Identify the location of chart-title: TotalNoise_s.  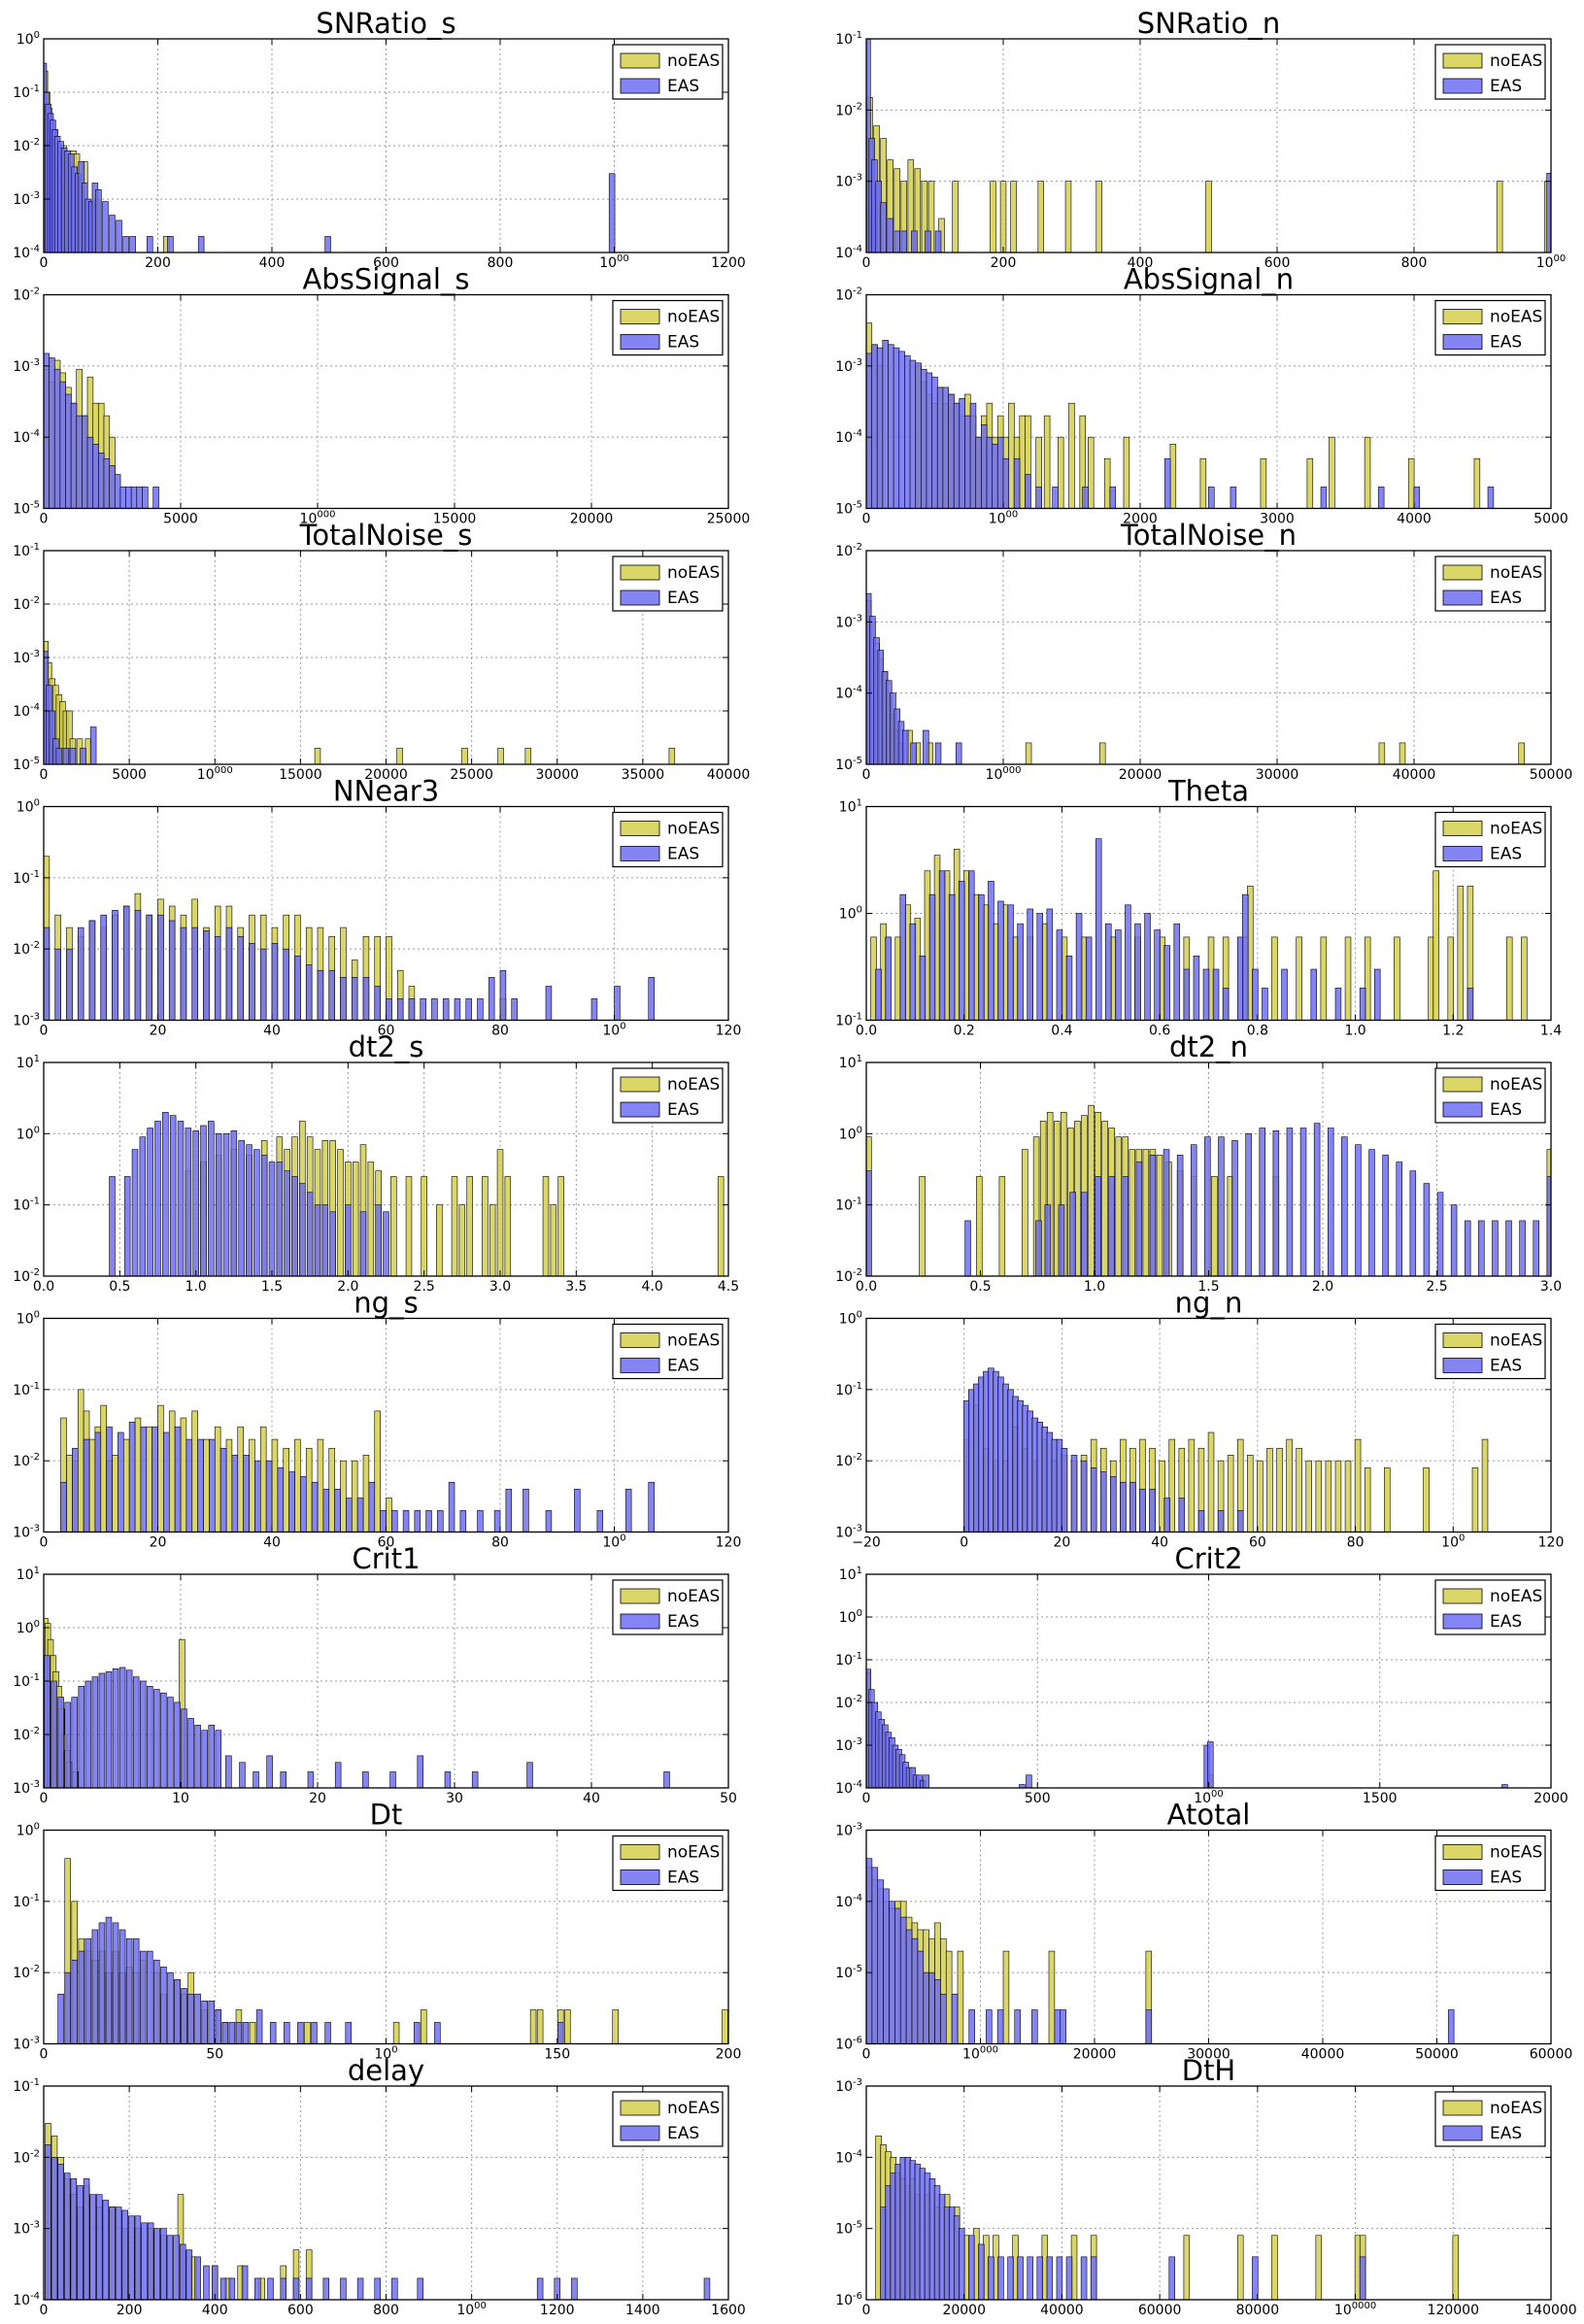
(386, 535).